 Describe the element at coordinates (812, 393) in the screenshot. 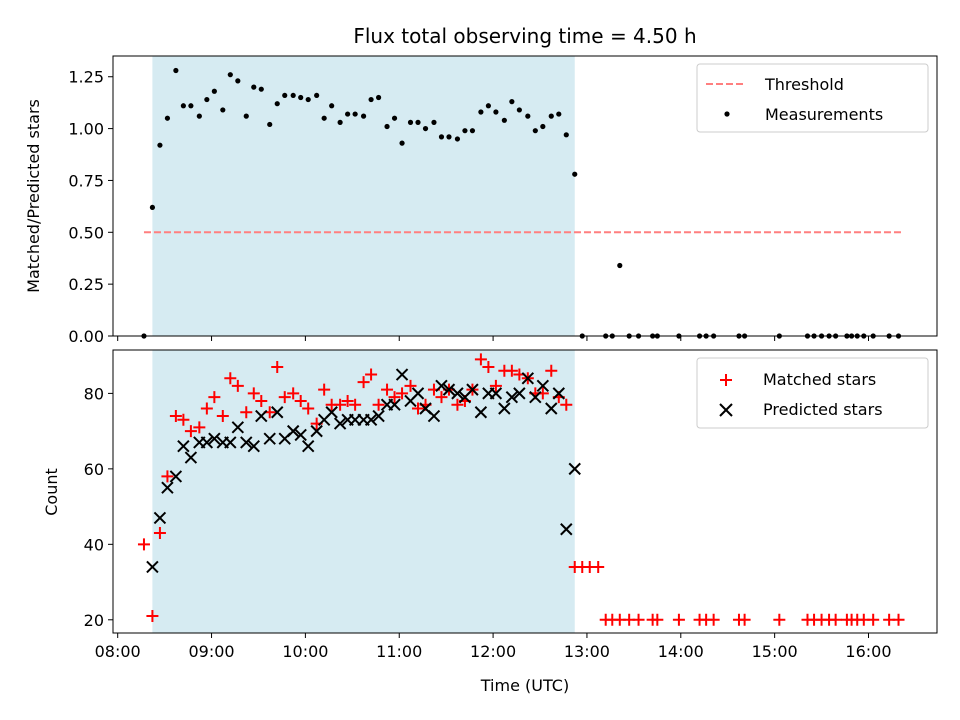

I see `bottom-legend: Matched stars Predicted stars` at that location.